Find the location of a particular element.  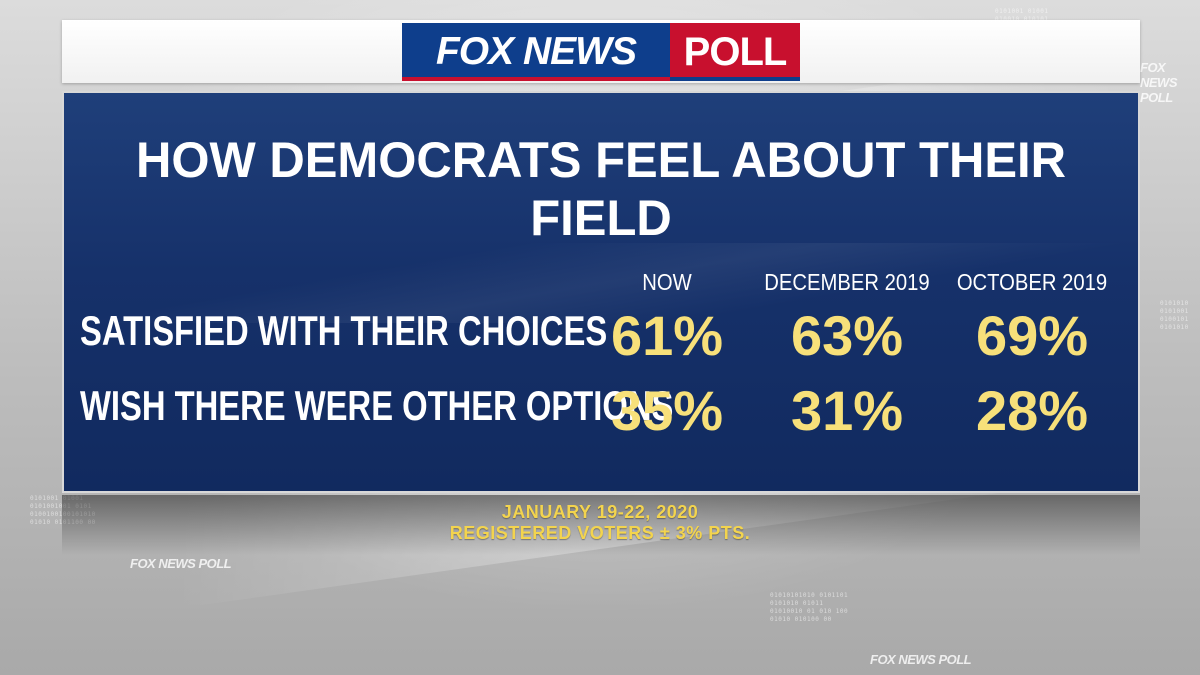

fox-news-poll-logo: FOX NEWS POLL is located at coordinates (601, 52).